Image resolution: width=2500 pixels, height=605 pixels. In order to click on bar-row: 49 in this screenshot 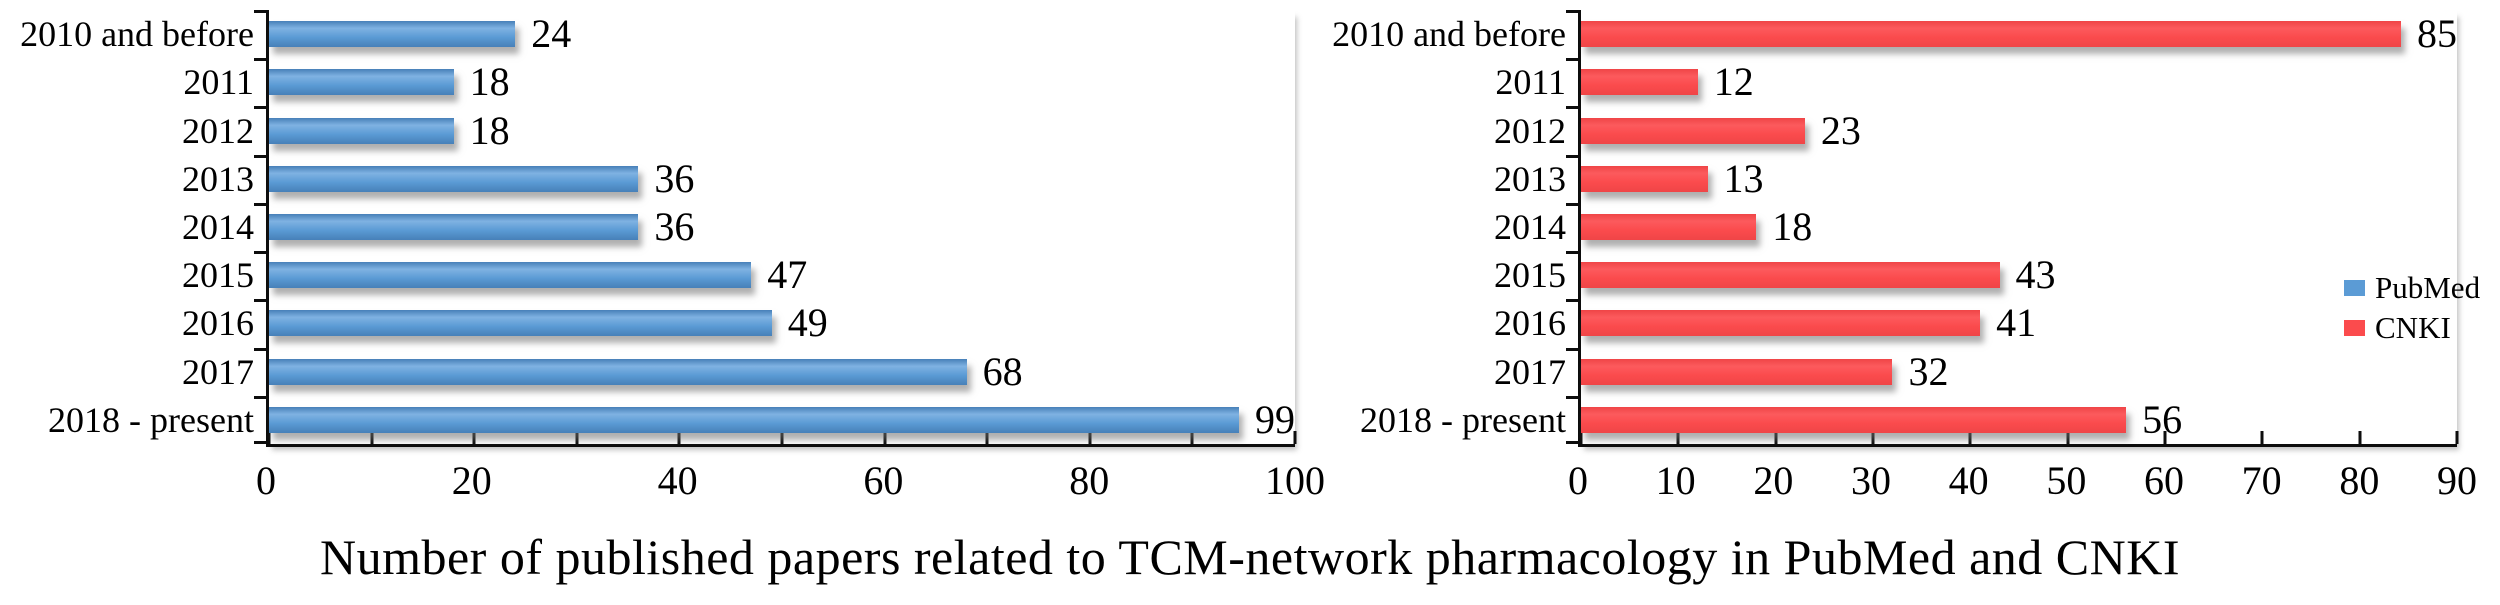, I will do `click(782, 323)`.